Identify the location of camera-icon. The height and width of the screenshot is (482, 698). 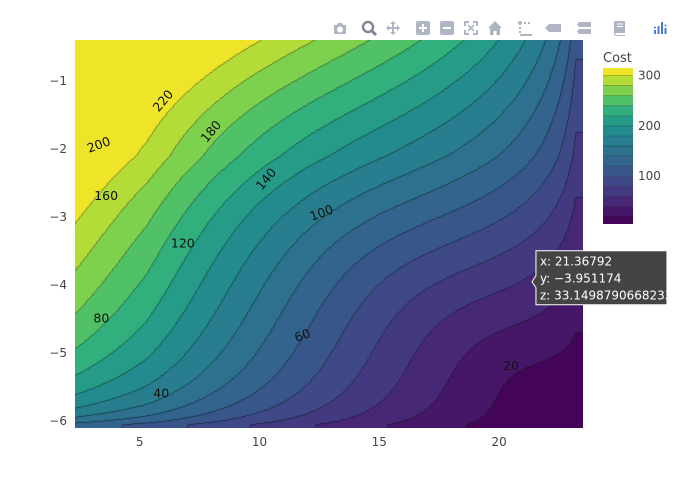
(340, 28).